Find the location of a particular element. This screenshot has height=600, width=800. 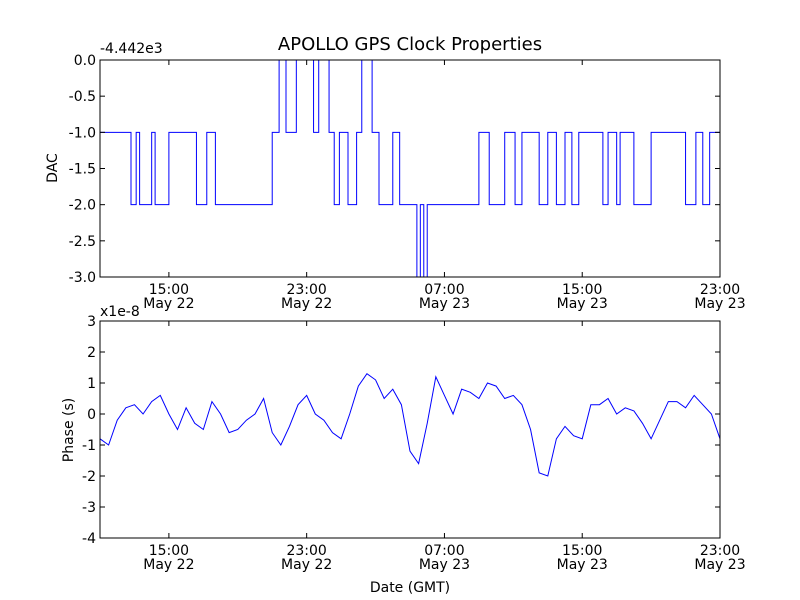

dac-x-tick-time: 07:00 is located at coordinates (444, 290).